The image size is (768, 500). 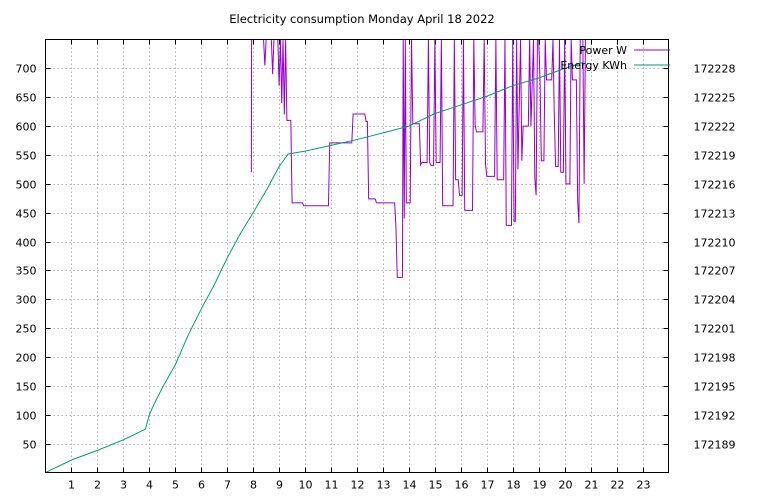 I want to click on y2-tick-label: 172201, so click(x=715, y=329).